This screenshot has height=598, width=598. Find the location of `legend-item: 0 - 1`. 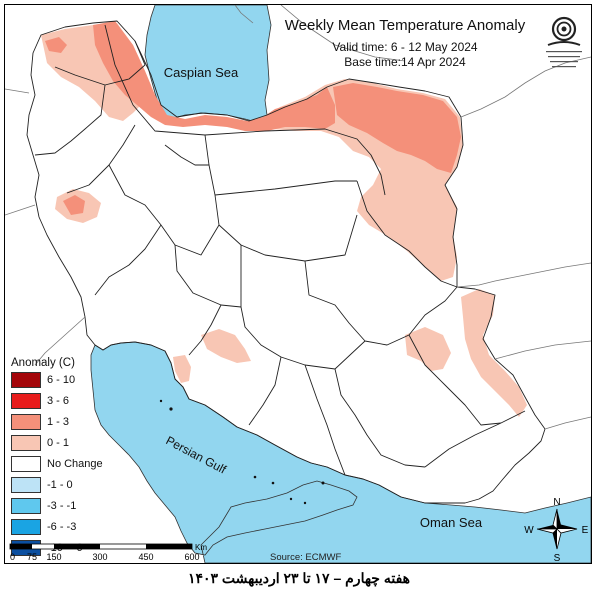

legend-item: 0 - 1 is located at coordinates (61, 443).